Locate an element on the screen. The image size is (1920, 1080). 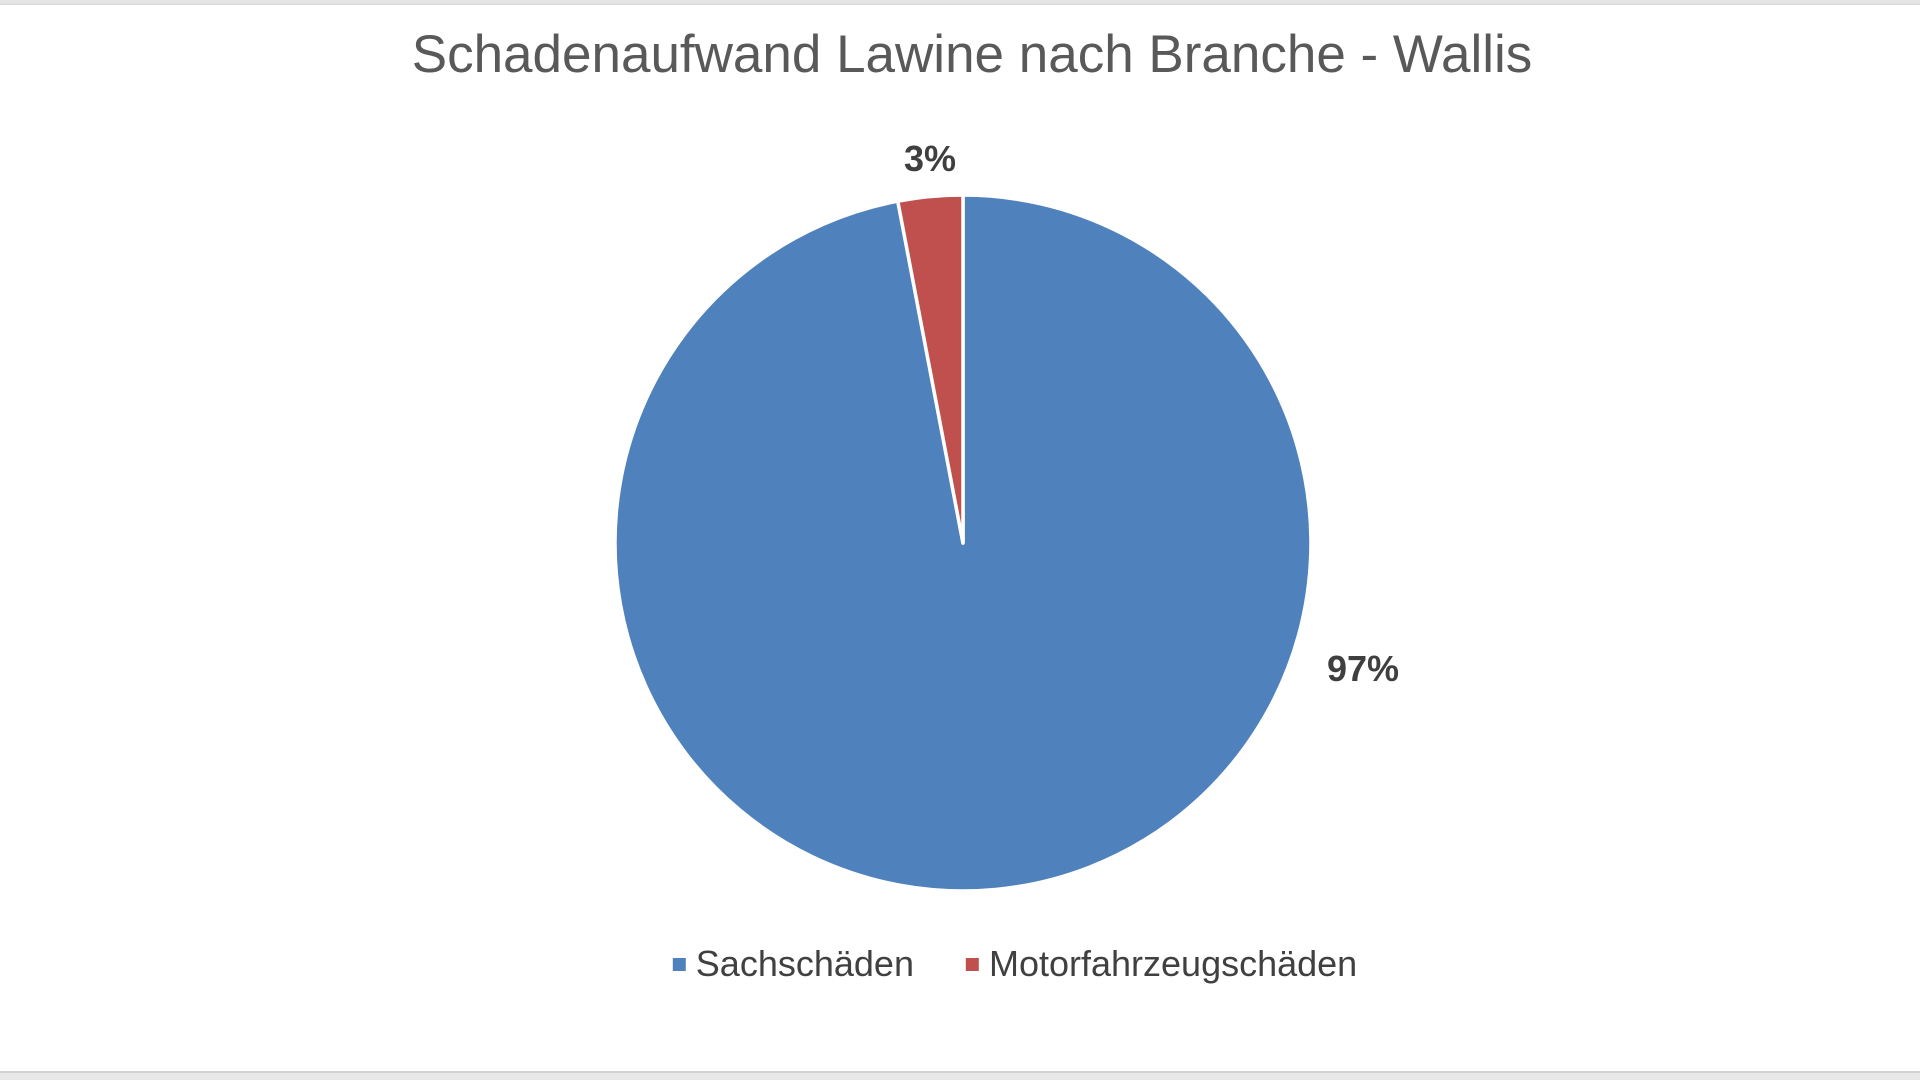
data-label-motorfahrzeugschaeden: 3% is located at coordinates (930, 158).